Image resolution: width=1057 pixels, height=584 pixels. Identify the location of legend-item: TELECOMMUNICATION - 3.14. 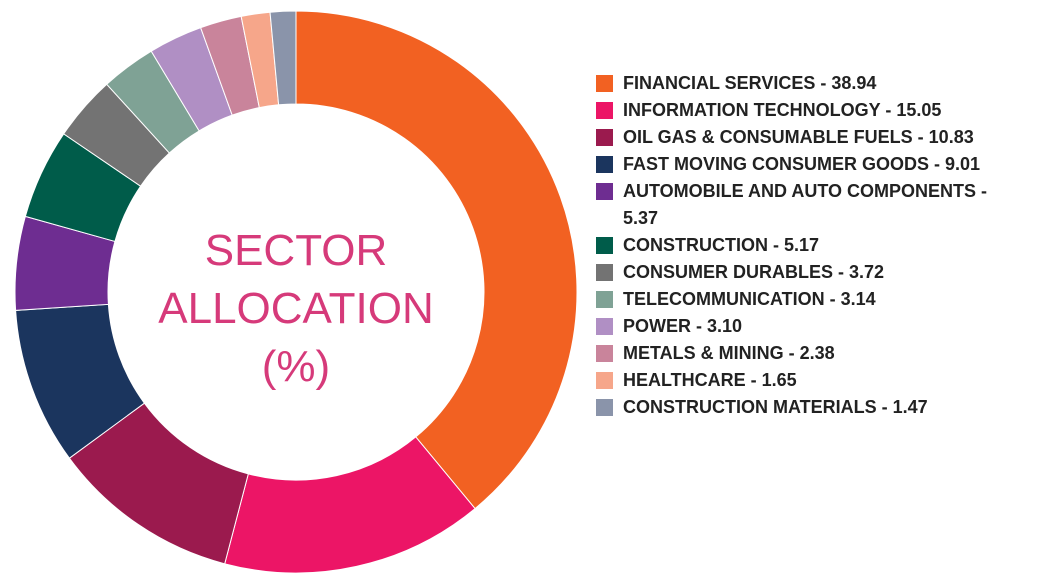
(806, 299).